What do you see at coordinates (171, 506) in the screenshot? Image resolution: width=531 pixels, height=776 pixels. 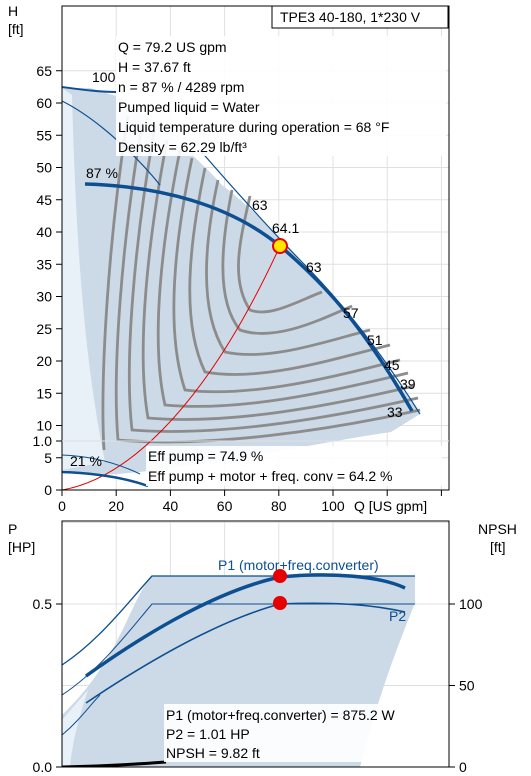 I see `x-tick-label: 40` at bounding box center [171, 506].